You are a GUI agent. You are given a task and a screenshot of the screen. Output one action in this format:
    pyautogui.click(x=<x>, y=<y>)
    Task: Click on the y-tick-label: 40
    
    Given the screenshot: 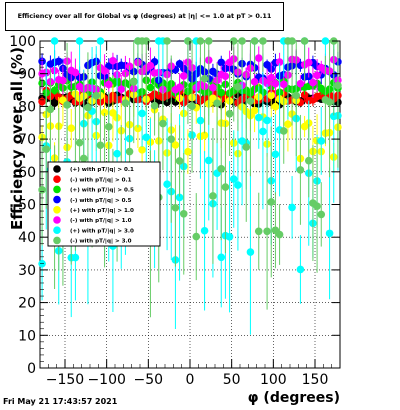 What is the action you would take?
    pyautogui.click(x=27, y=238)
    